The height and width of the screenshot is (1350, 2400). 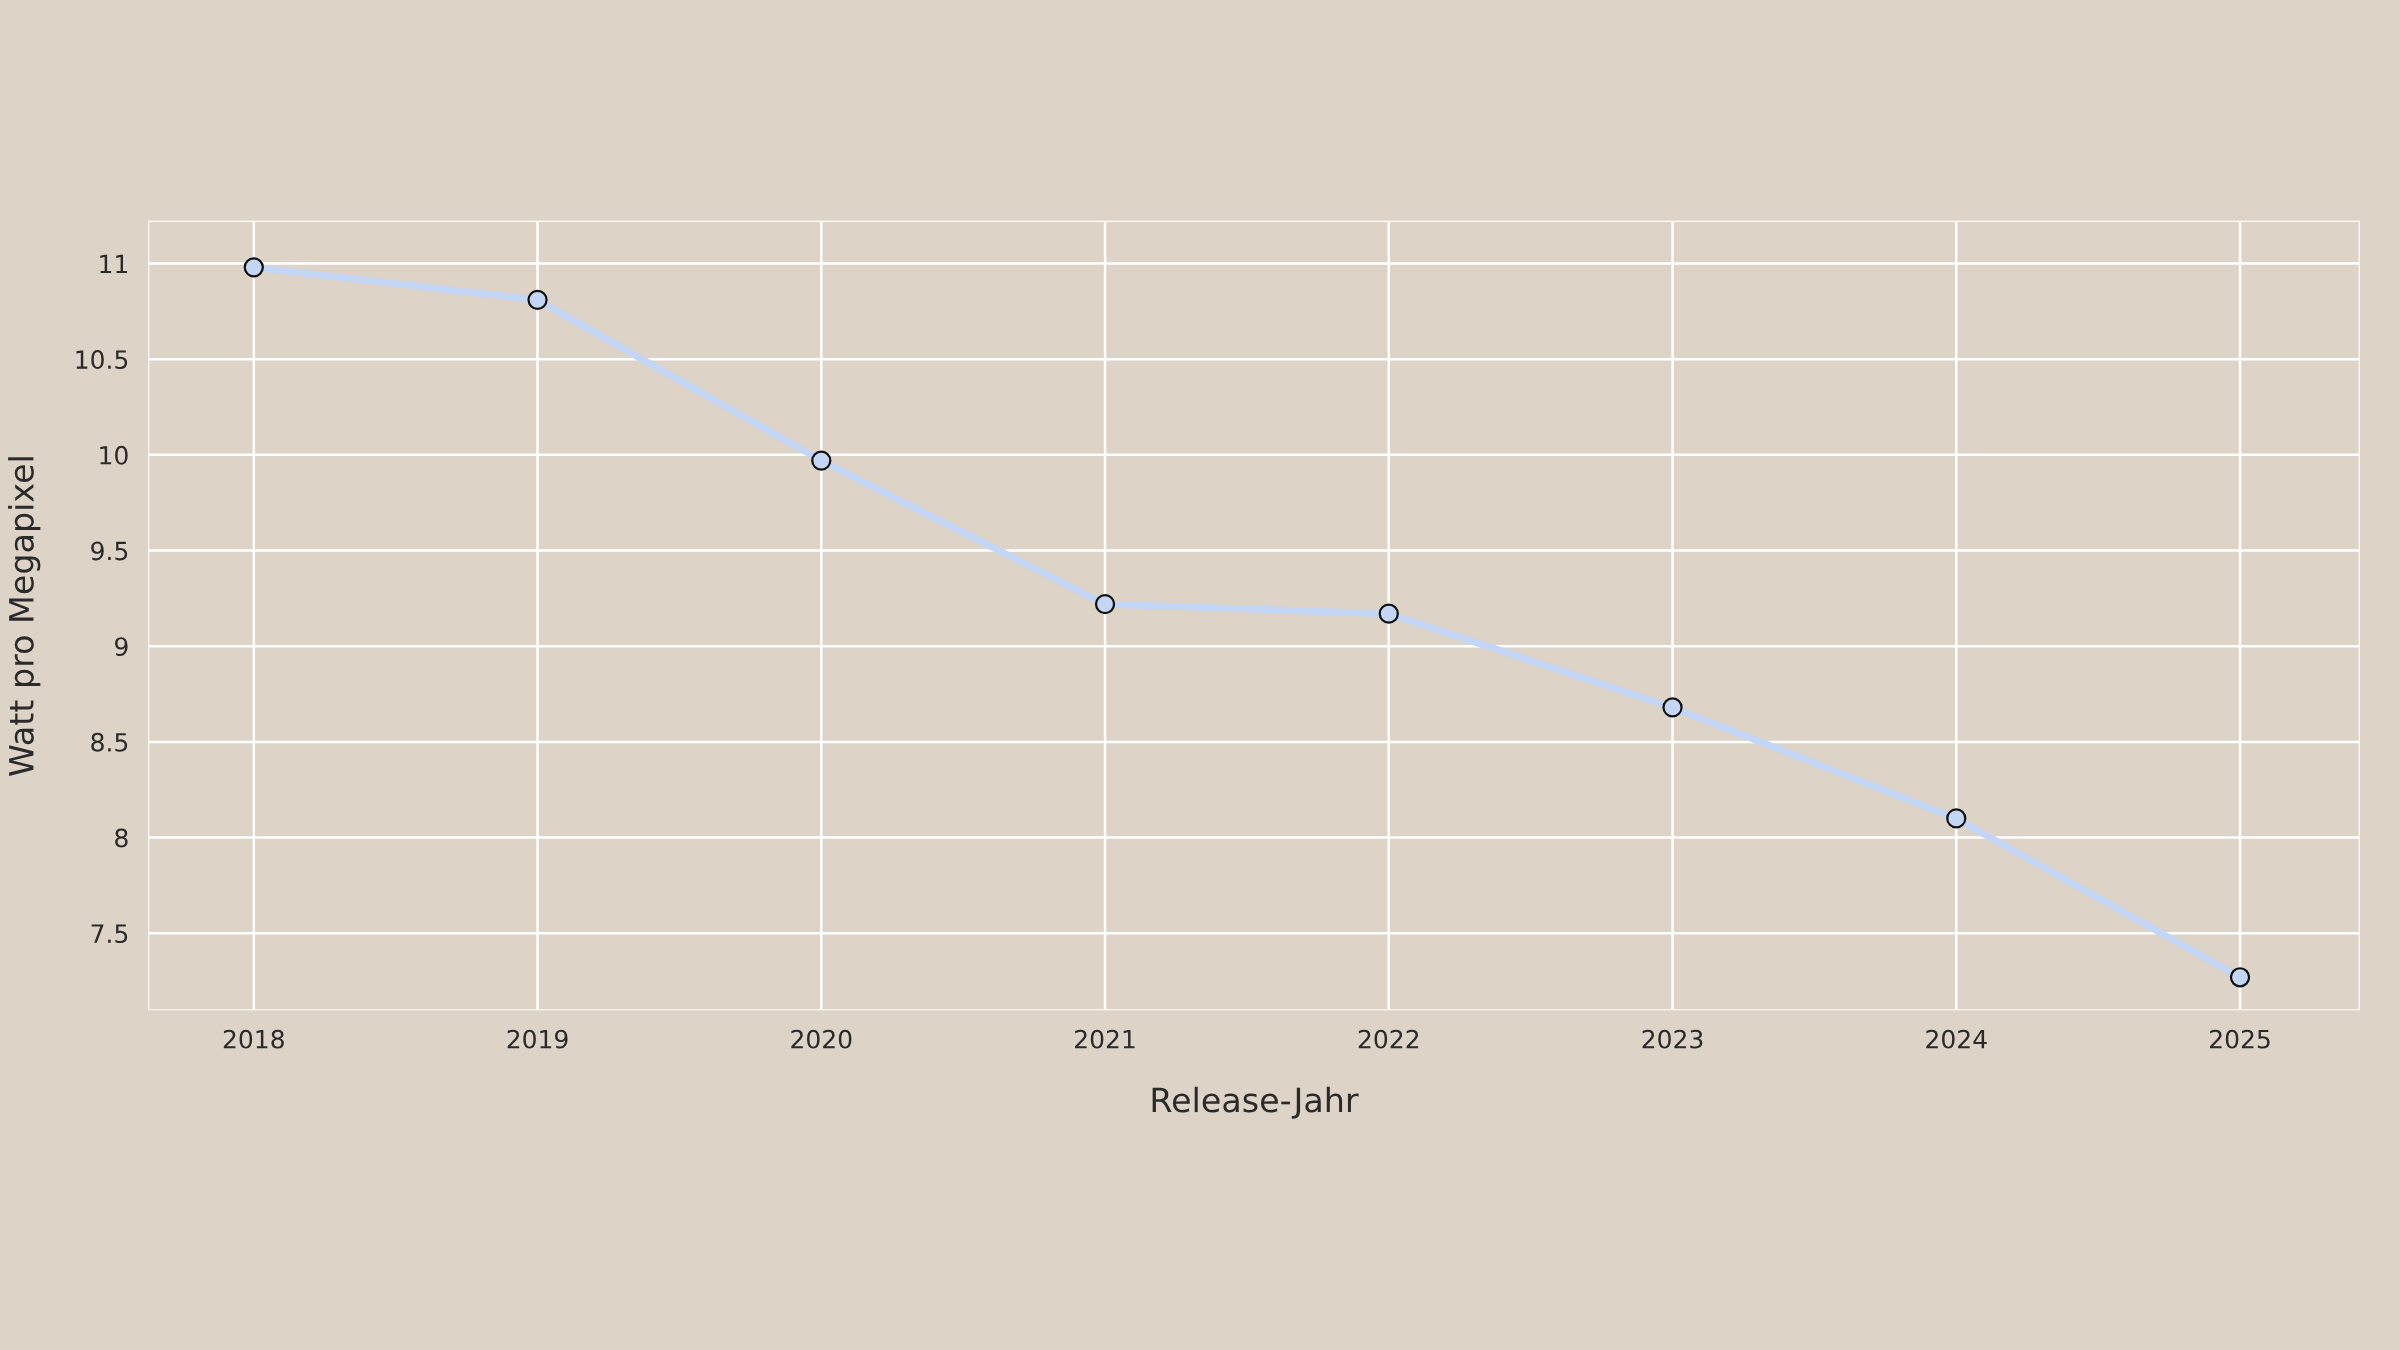 I want to click on y-tick-label: 8, so click(x=121, y=838).